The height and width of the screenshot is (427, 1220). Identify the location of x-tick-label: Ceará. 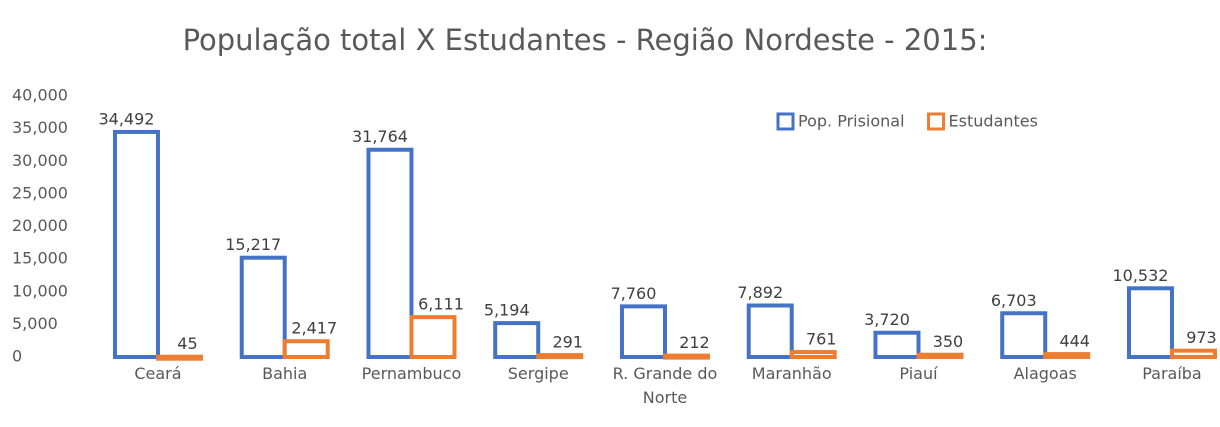
(158, 373).